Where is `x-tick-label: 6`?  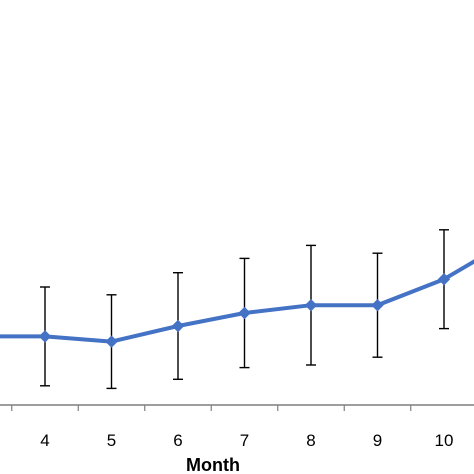
x-tick-label: 6 is located at coordinates (177, 440).